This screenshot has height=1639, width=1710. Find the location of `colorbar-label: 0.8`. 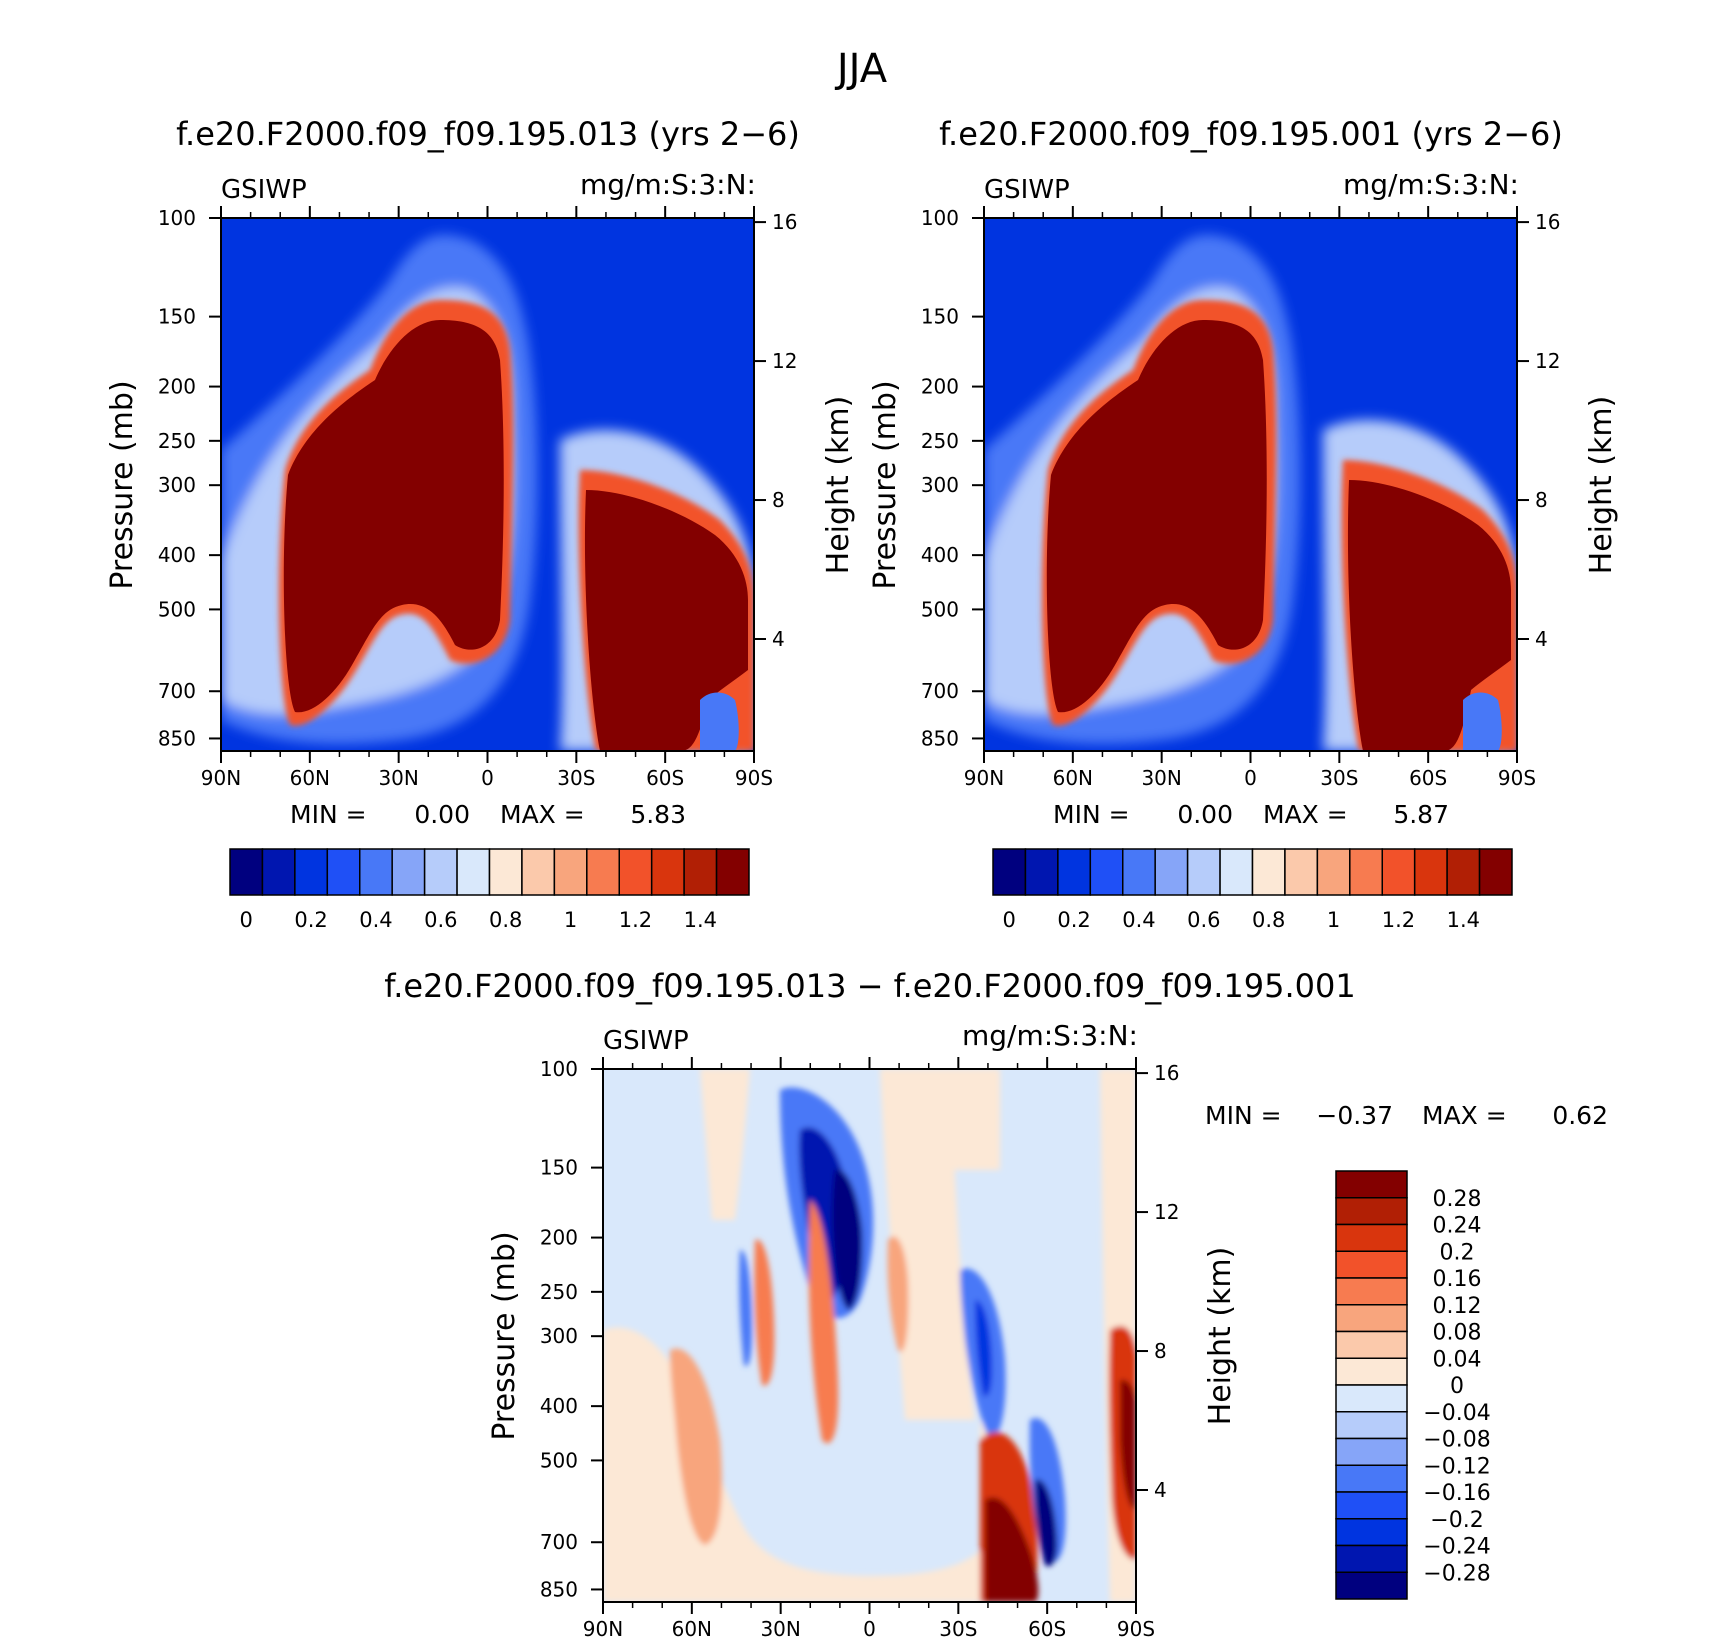

colorbar-label: 0.8 is located at coordinates (505, 920).